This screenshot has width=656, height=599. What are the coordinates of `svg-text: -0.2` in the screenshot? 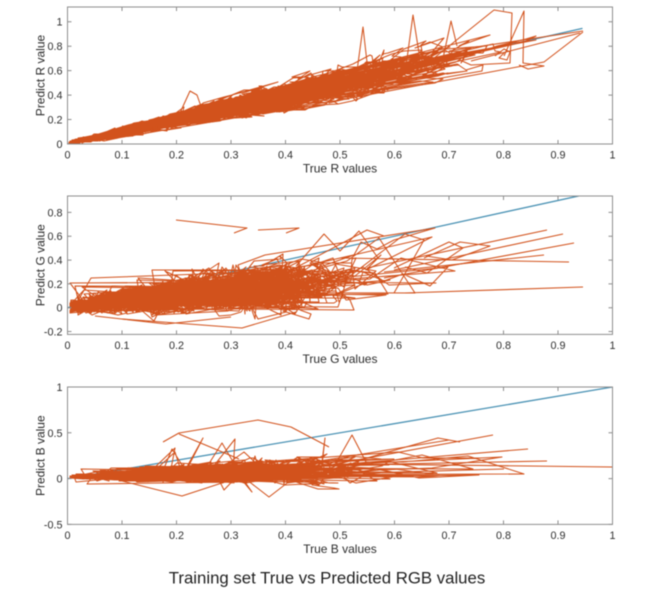 It's located at (53, 333).